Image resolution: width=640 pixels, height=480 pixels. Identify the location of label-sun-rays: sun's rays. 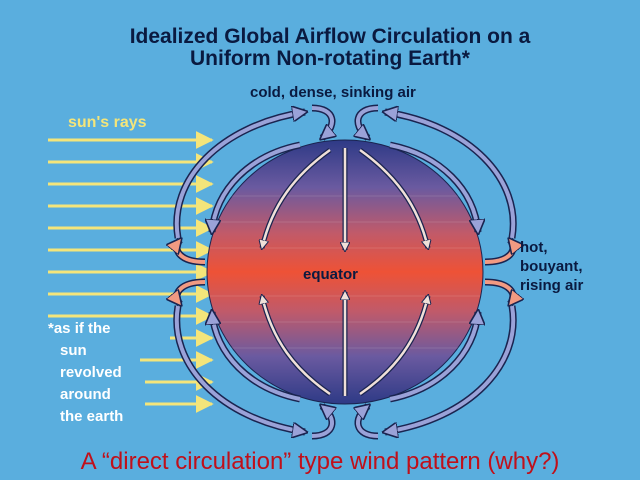
(107, 122).